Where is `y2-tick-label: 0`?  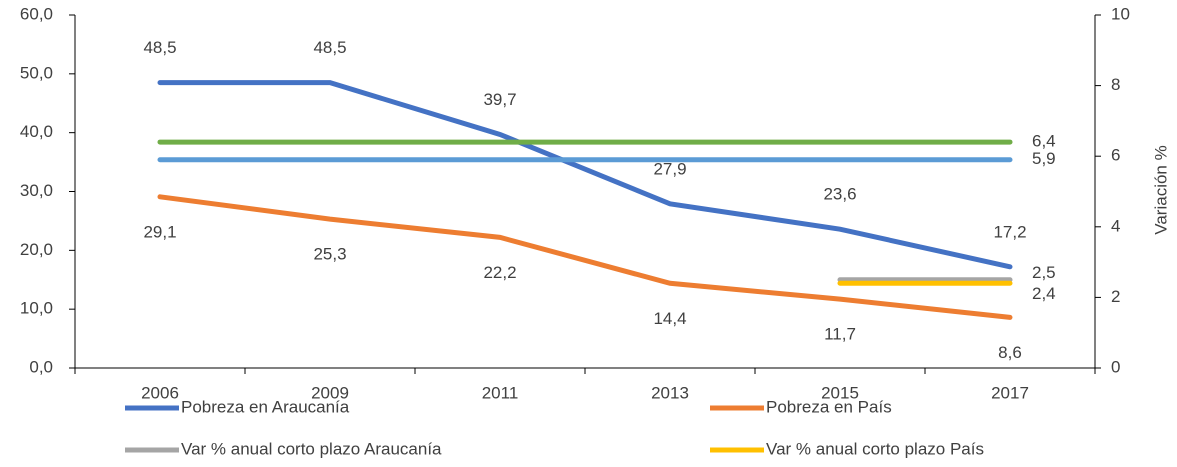
y2-tick-label: 0 is located at coordinates (1115, 366).